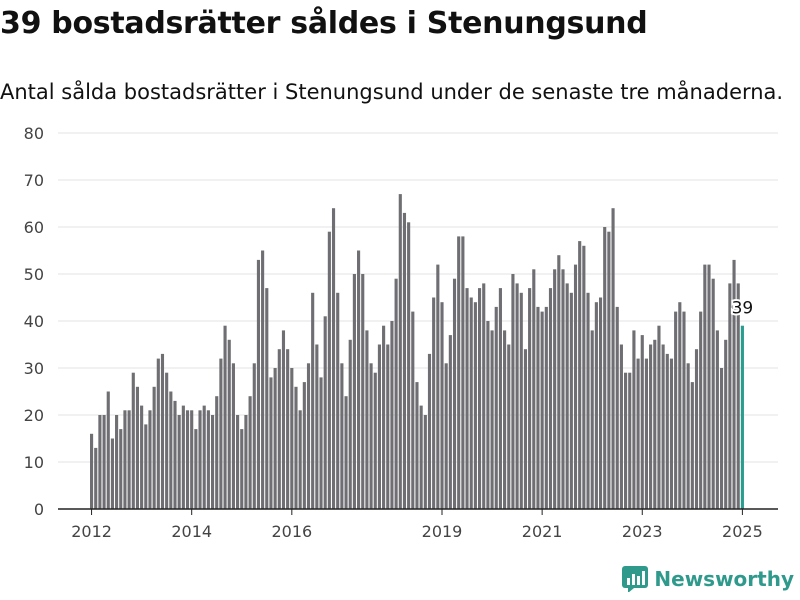  Describe the element at coordinates (34, 415) in the screenshot. I see `y-tick-label: 20` at that location.